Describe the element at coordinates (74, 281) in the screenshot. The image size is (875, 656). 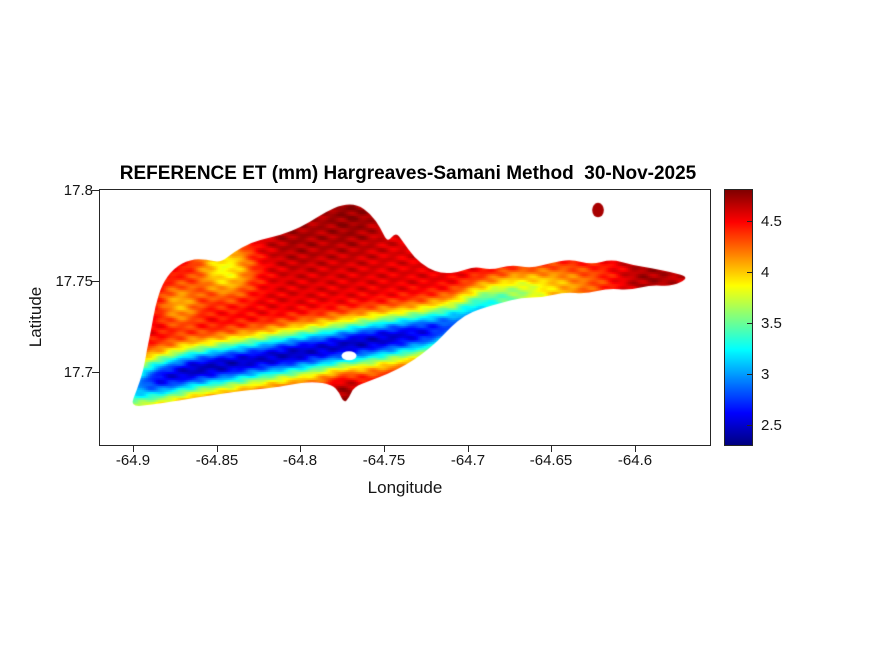
I see `y-tick-label: 17.75` at that location.